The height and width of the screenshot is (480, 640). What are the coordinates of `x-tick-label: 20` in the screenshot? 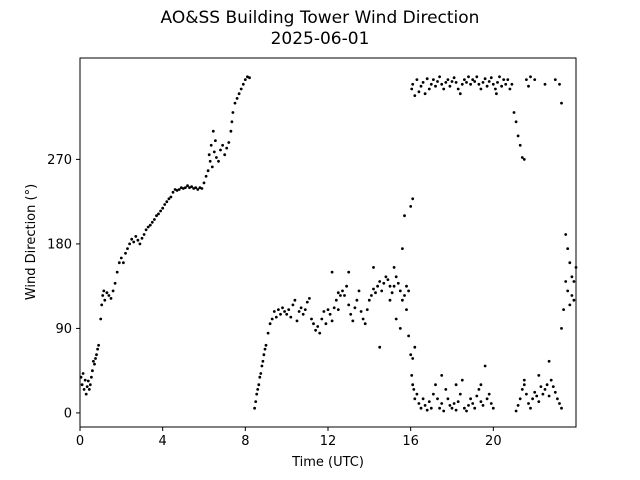 It's located at (493, 441).